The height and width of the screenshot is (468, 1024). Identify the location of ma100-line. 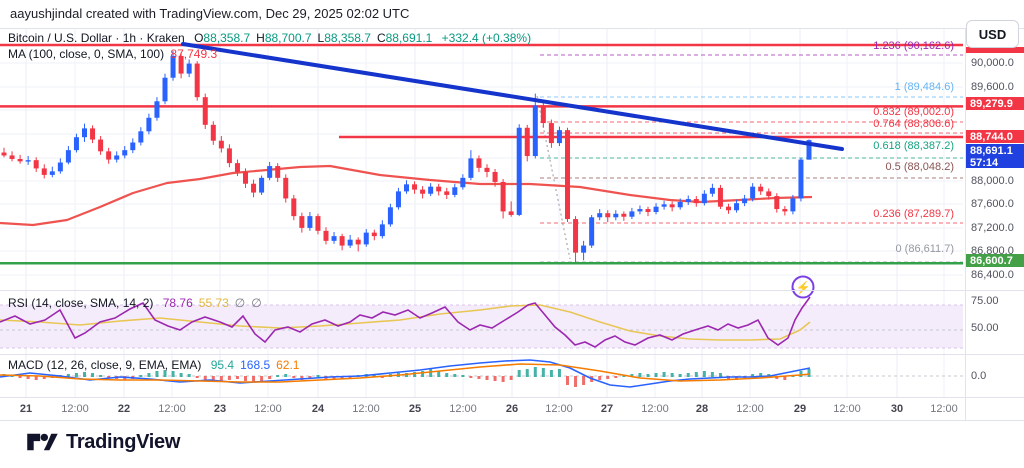
(406, 195).